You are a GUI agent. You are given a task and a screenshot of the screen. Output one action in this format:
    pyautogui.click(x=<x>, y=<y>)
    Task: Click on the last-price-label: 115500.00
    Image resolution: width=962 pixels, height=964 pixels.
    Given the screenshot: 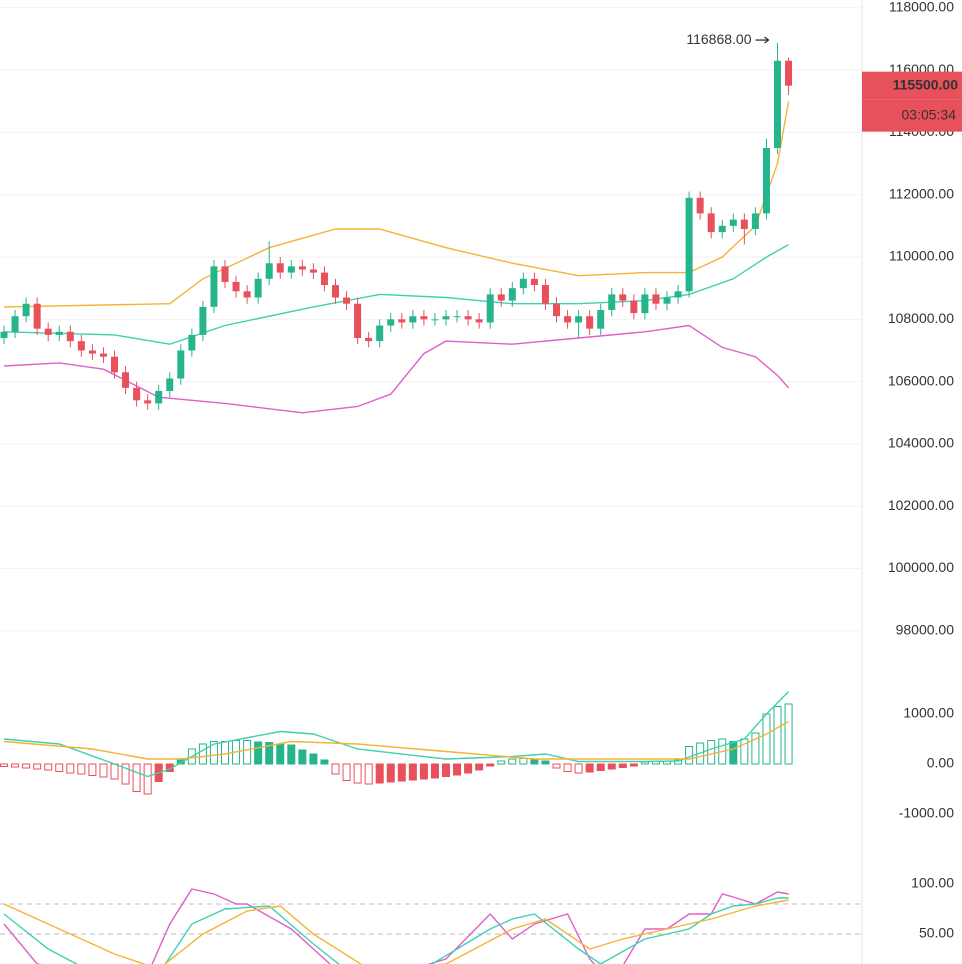 What is the action you would take?
    pyautogui.click(x=926, y=84)
    